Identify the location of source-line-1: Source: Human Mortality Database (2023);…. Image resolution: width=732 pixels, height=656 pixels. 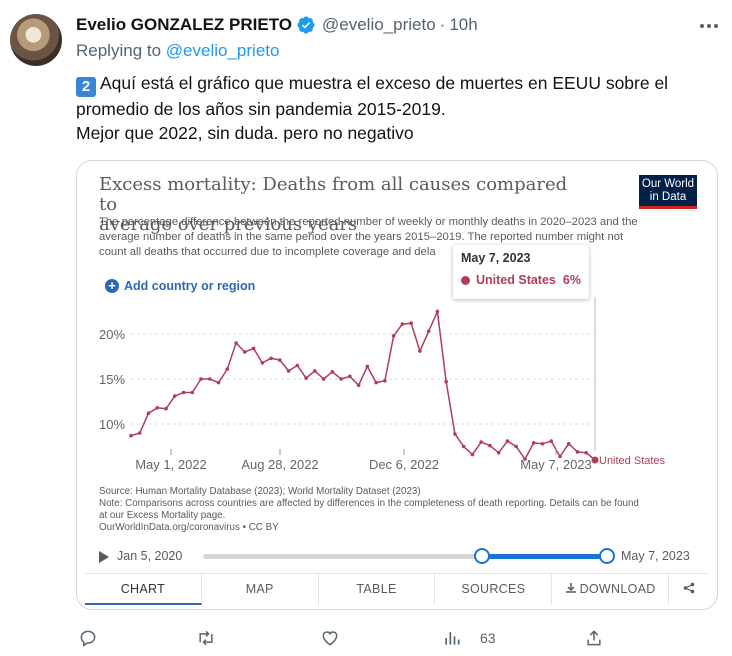
(260, 491).